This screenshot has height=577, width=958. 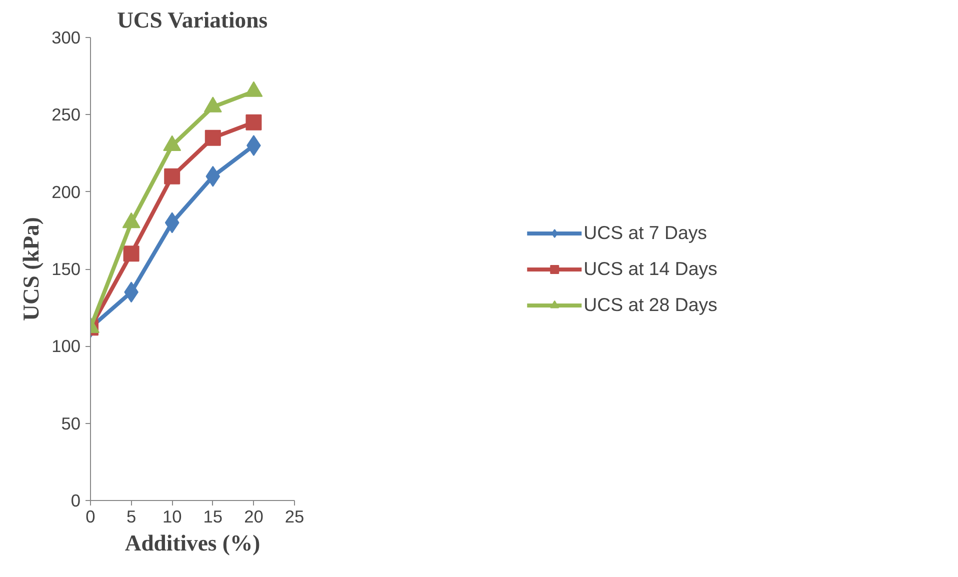 What do you see at coordinates (66, 192) in the screenshot?
I see `y-tick-label: 200` at bounding box center [66, 192].